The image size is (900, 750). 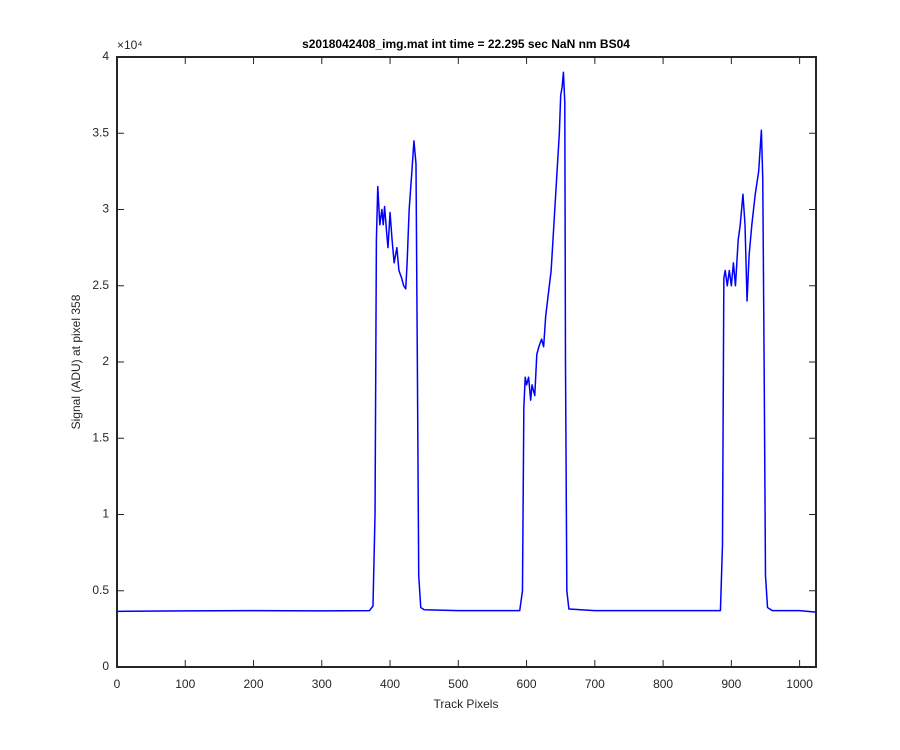 What do you see at coordinates (100, 285) in the screenshot?
I see `y-tick-label: 2.5` at bounding box center [100, 285].